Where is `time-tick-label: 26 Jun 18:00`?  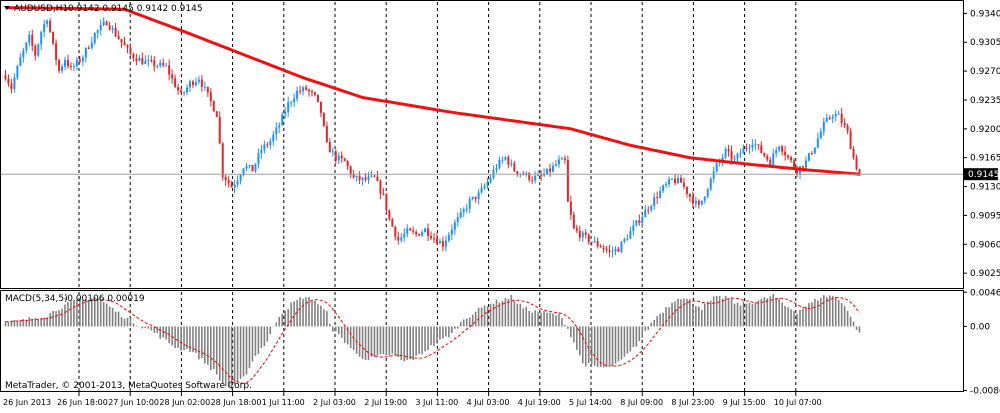
time-tick-label: 26 Jun 18:00 is located at coordinates (82, 402).